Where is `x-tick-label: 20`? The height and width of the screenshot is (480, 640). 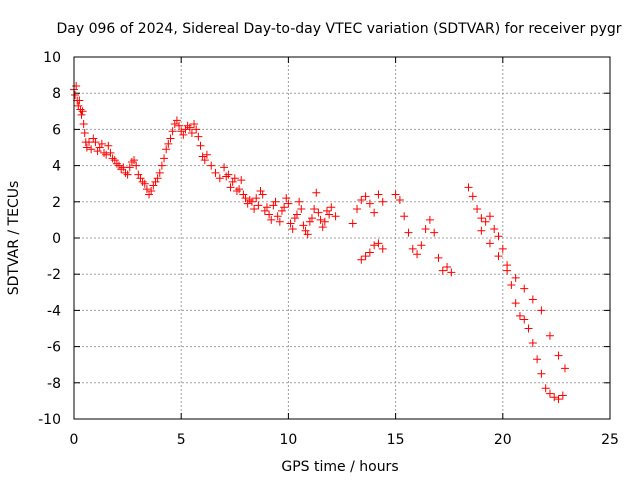
x-tick-label: 20 is located at coordinates (503, 440).